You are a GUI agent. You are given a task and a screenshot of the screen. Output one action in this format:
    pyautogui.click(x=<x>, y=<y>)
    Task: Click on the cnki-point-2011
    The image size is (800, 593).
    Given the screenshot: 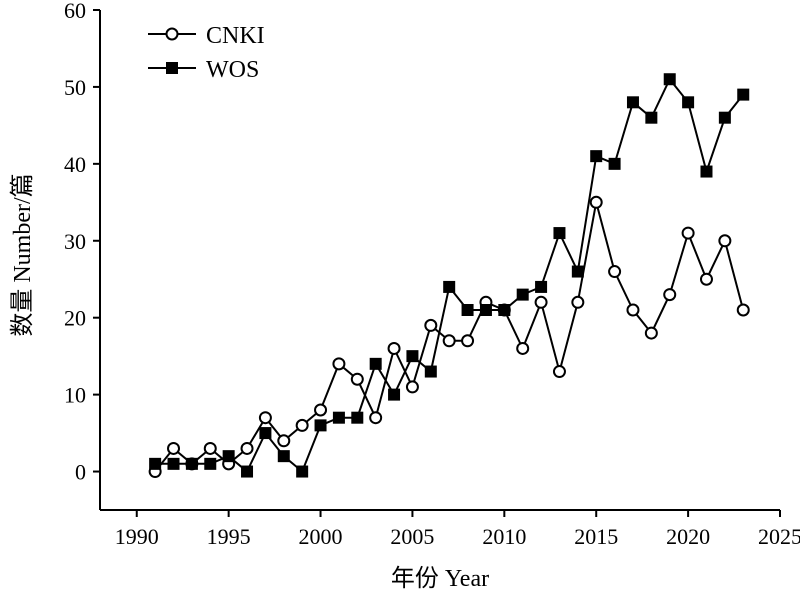 What is the action you would take?
    pyautogui.click(x=523, y=348)
    